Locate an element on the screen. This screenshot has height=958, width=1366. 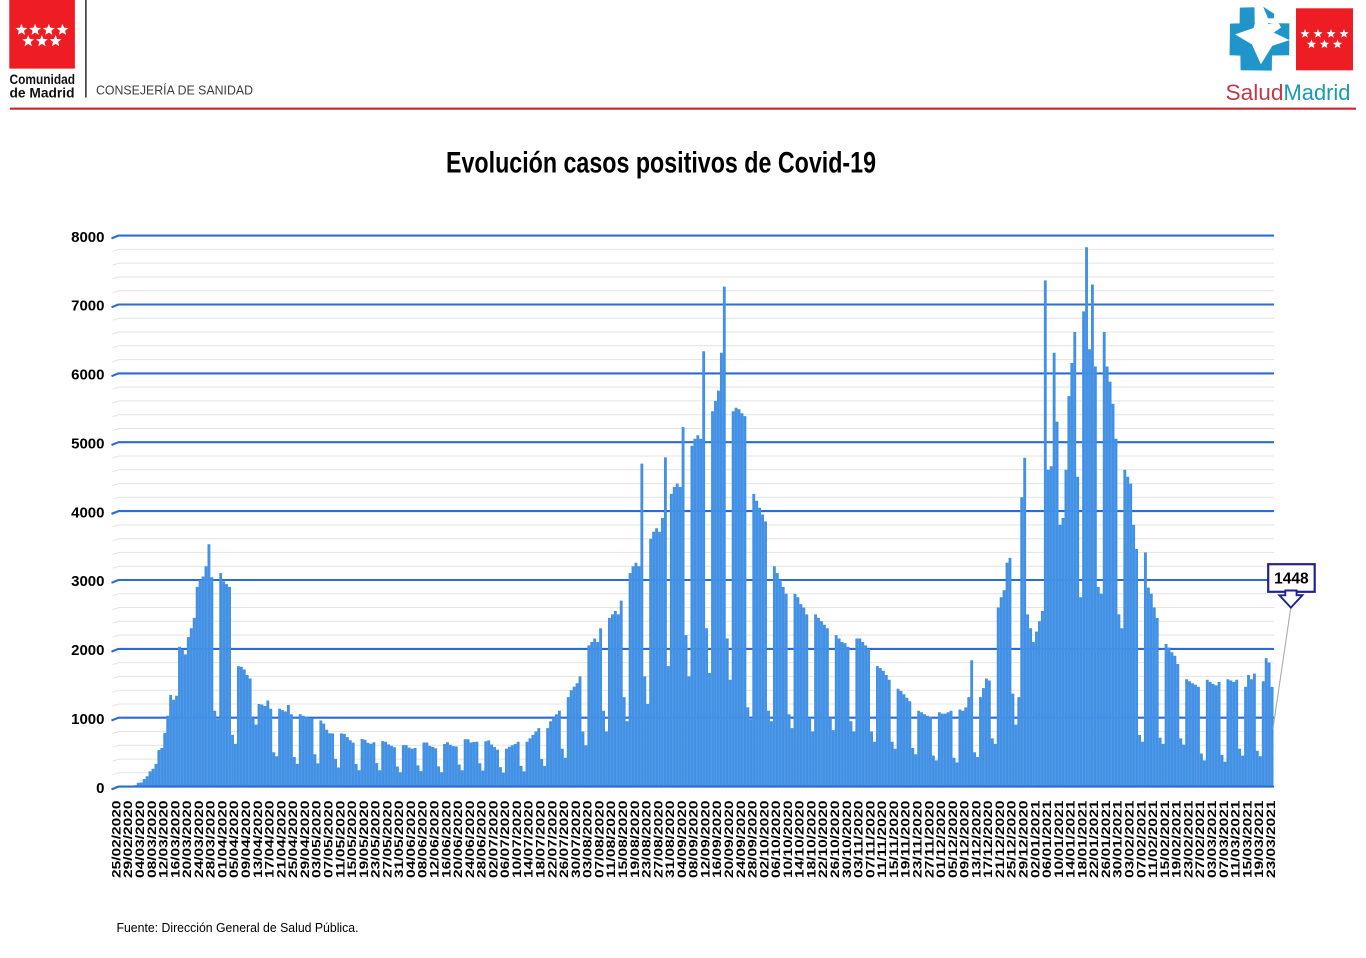
svg-text: 12/03/2020 is located at coordinates (165, 840).